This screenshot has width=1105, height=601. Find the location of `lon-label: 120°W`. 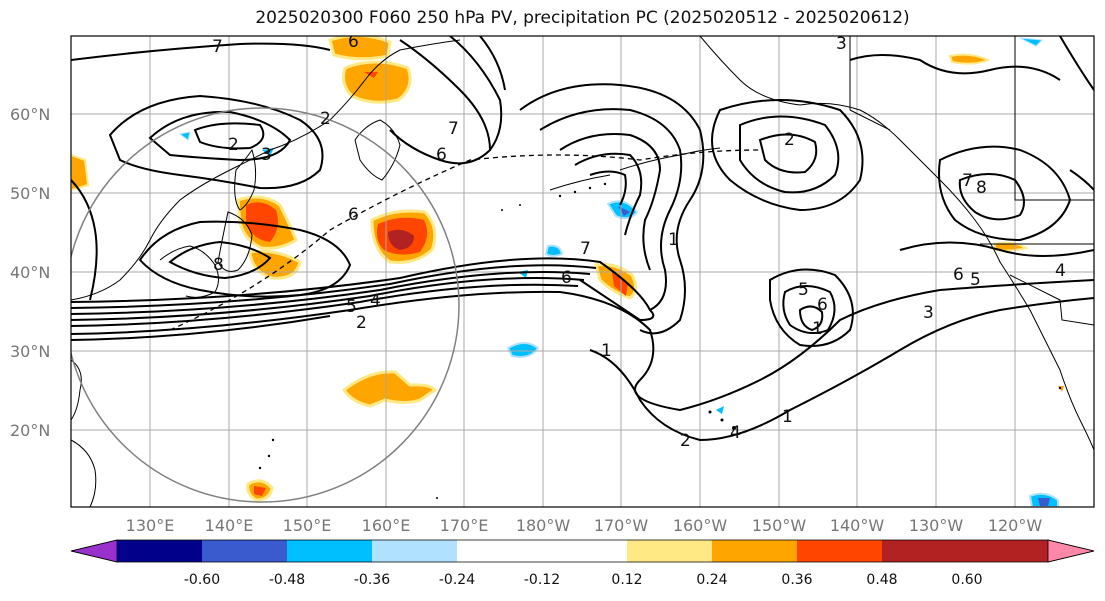

lon-label: 120°W is located at coordinates (1015, 525).